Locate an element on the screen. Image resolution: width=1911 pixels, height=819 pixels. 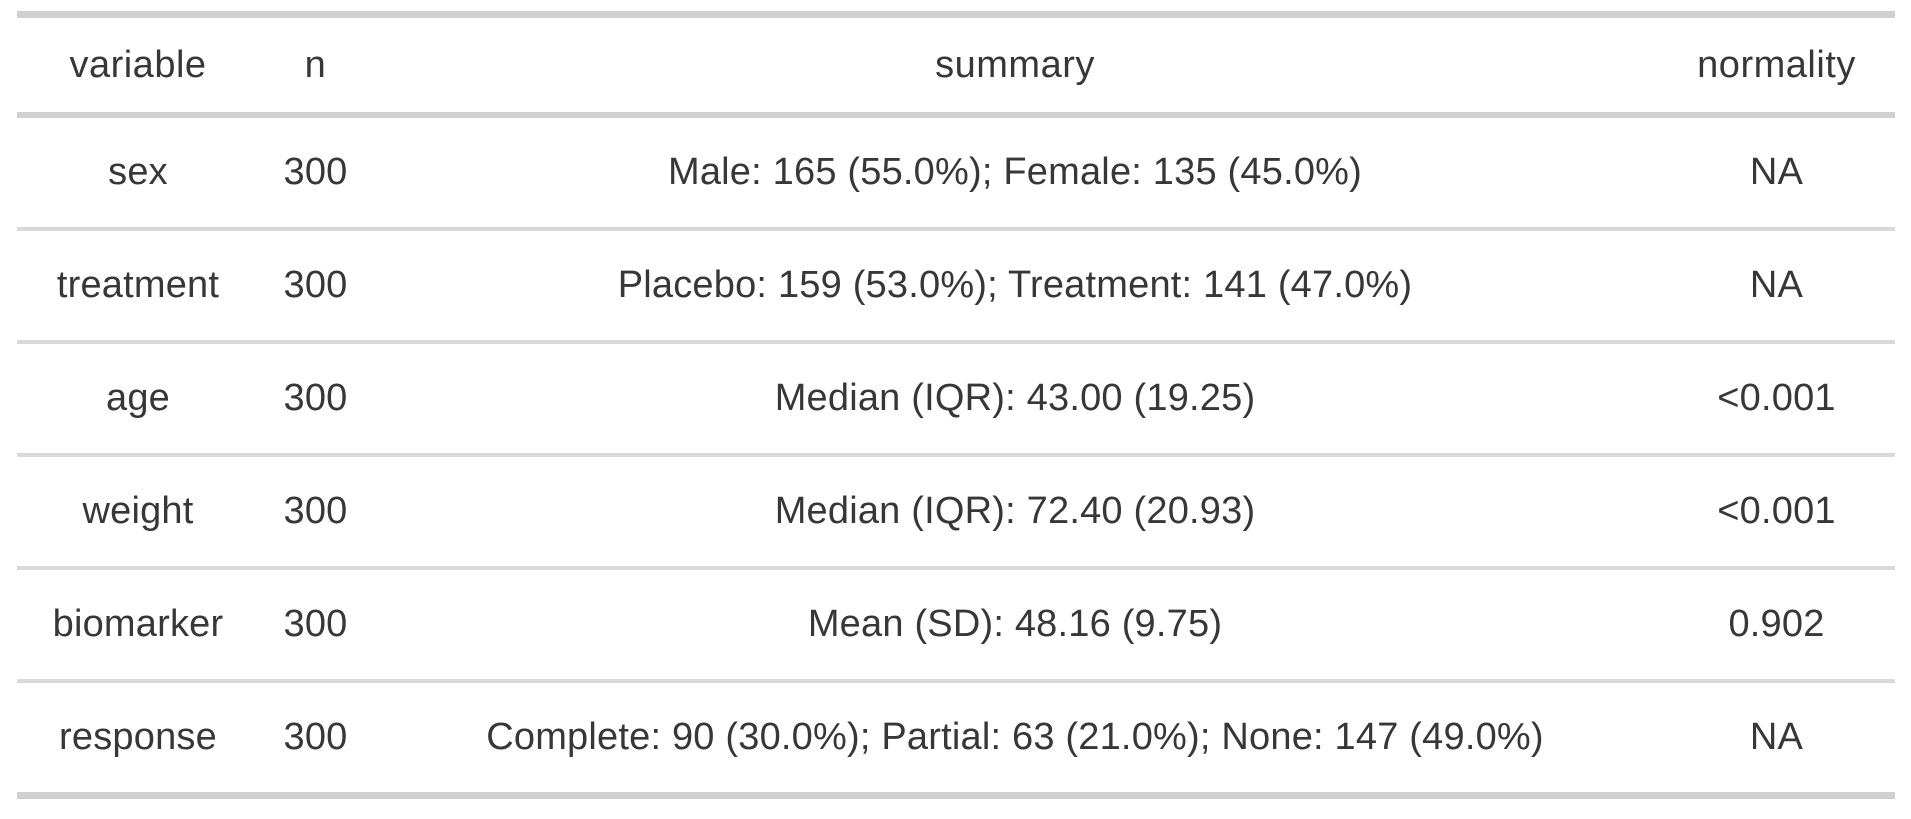
header-row: variable n summary normality is located at coordinates (956, 66).